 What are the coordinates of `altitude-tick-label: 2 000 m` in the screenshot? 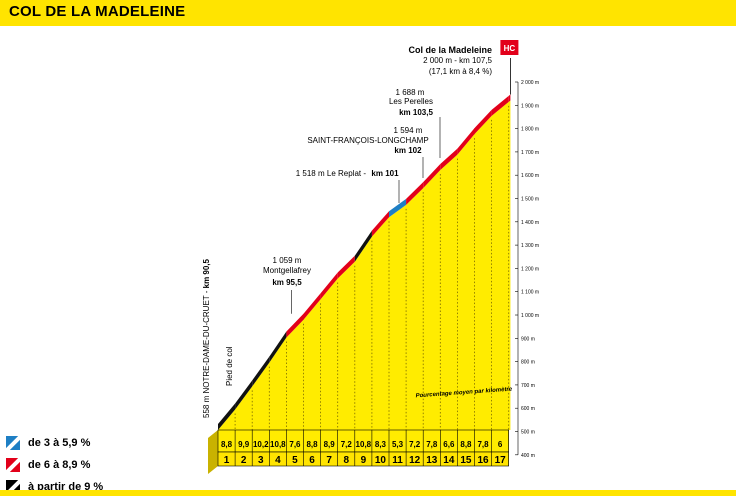 It's located at (530, 83).